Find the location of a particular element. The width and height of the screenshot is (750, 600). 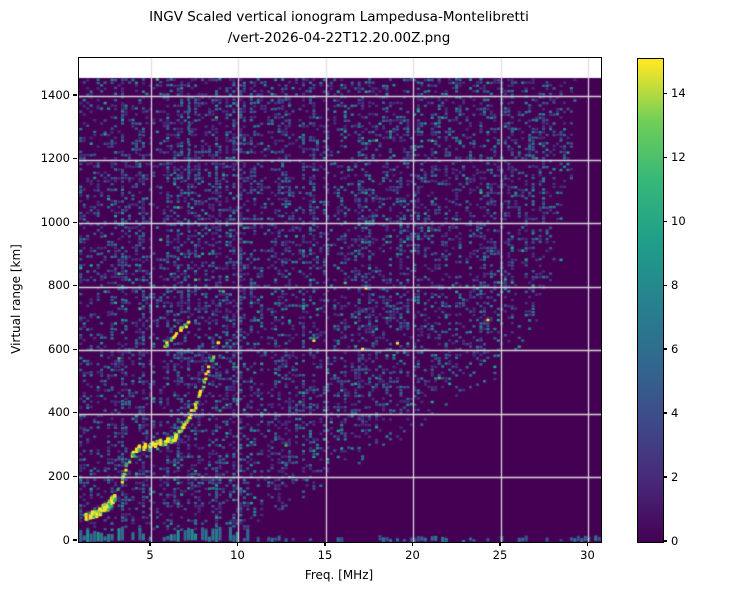

colorbar-tick-label: 4 is located at coordinates (675, 412).